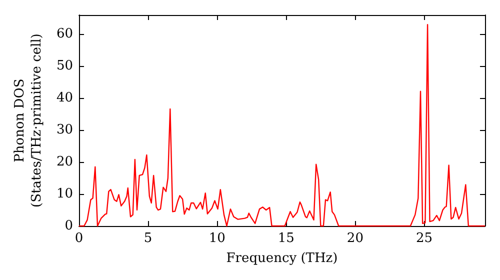 The width and height of the screenshot is (500, 280). Describe the element at coordinates (424, 238) in the screenshot. I see `x-tick-label: 25` at that location.